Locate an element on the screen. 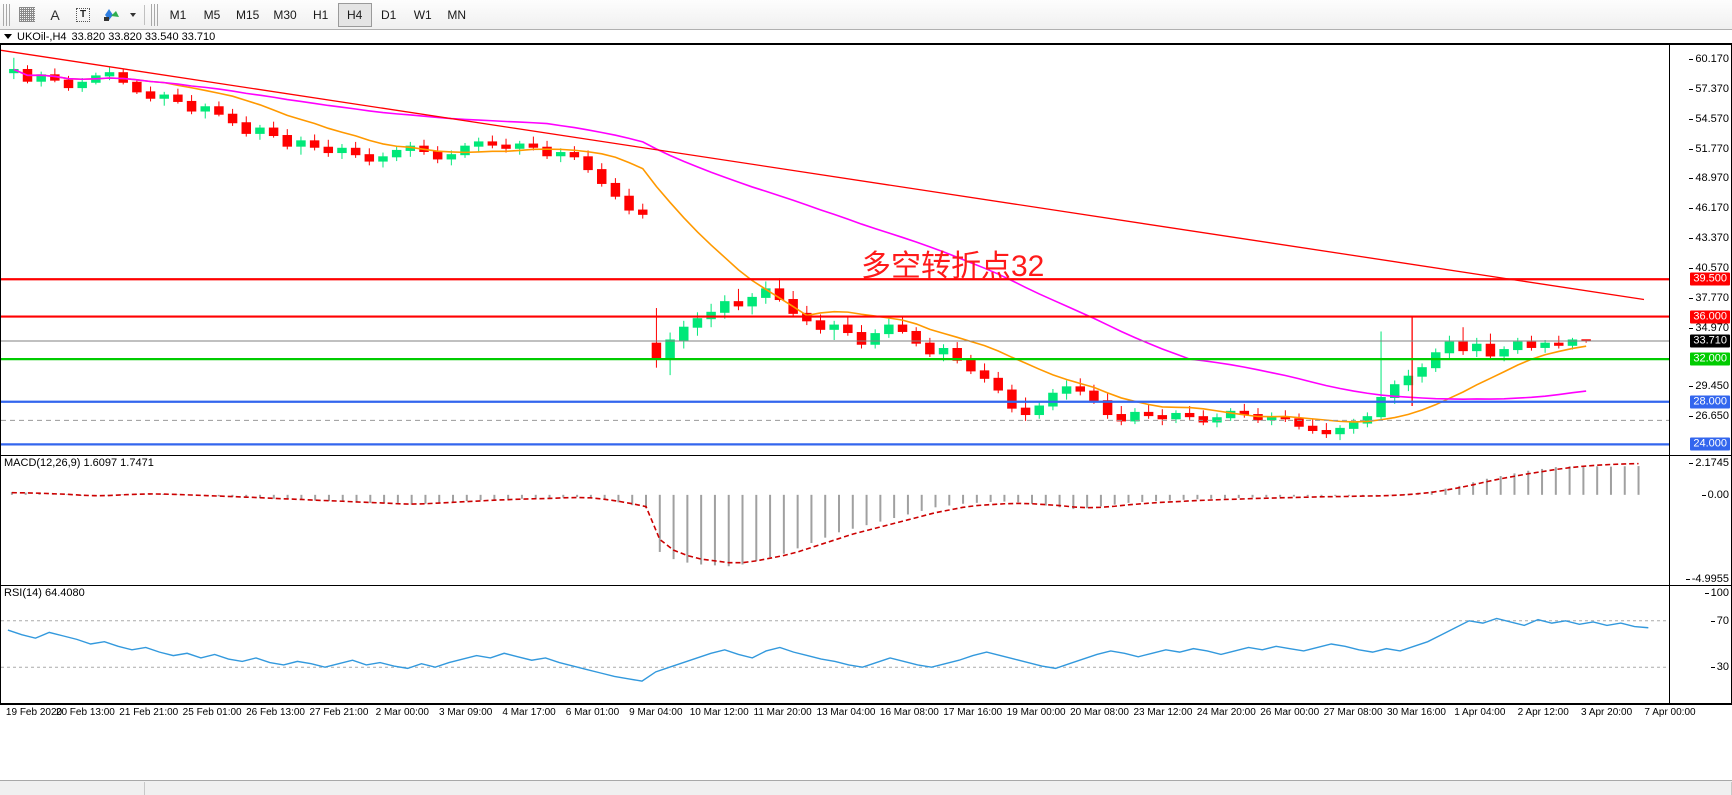 The height and width of the screenshot is (795, 1732). price-tick: 60.170 is located at coordinates (1709, 59).